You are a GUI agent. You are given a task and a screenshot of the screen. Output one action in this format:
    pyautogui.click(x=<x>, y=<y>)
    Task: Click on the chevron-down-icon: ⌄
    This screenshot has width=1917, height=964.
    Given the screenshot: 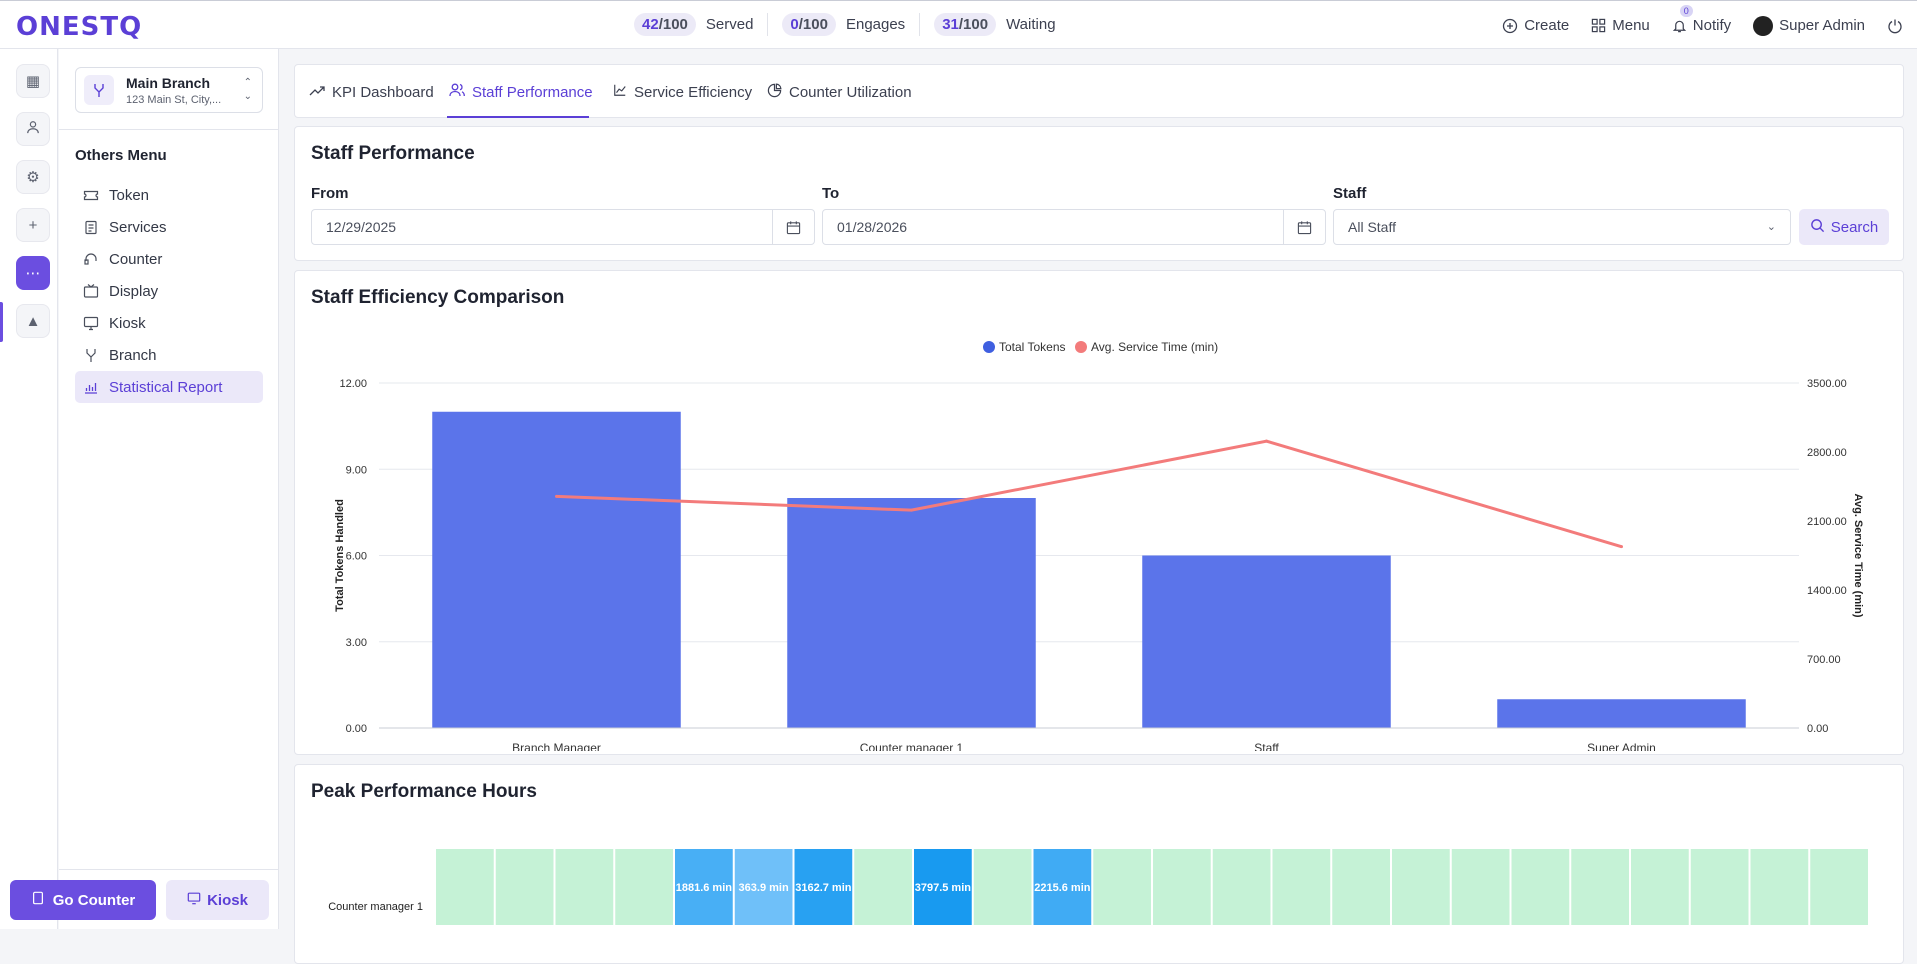 What is the action you would take?
    pyautogui.click(x=1771, y=227)
    